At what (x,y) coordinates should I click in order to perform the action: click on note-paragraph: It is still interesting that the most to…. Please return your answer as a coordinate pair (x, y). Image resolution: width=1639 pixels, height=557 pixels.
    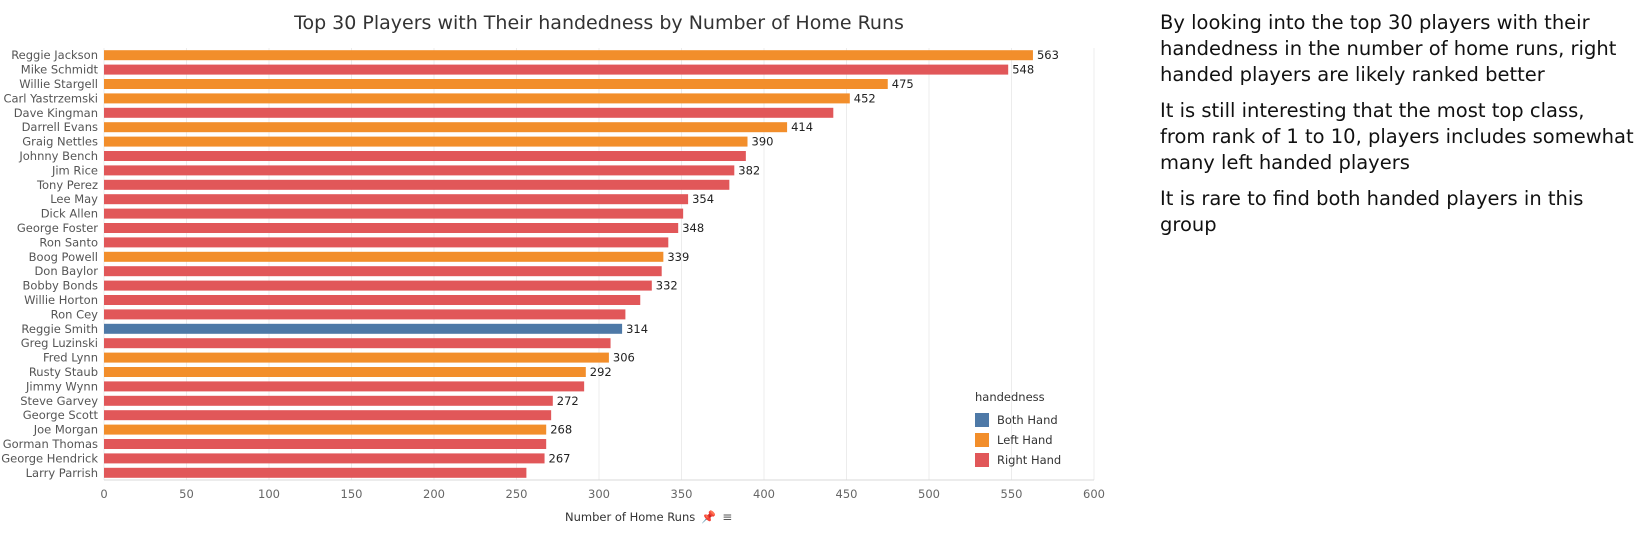
    Looking at the image, I should click on (1397, 136).